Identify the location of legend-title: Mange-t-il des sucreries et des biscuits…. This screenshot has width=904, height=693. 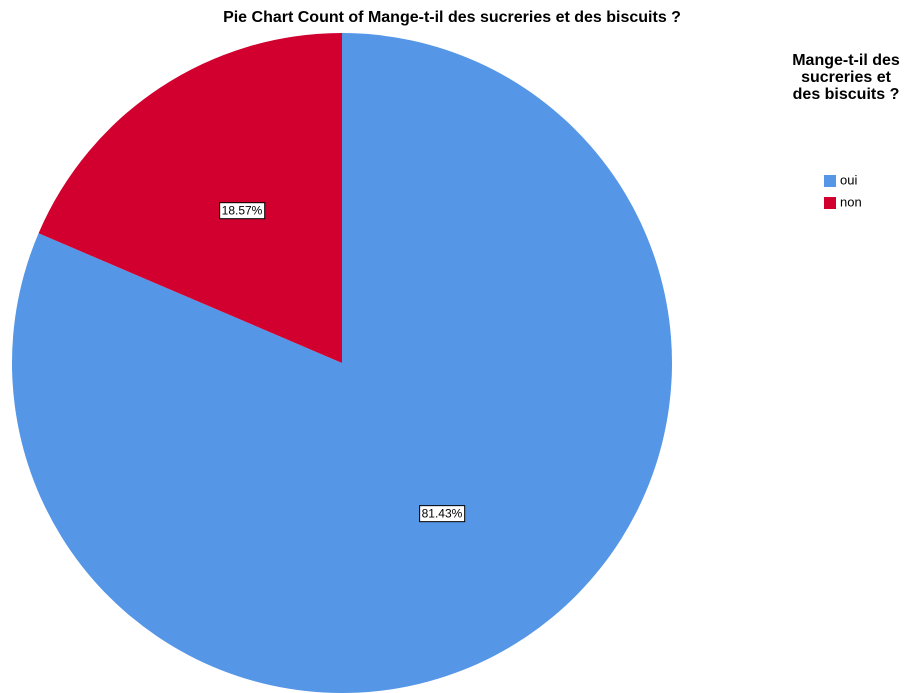
(846, 77).